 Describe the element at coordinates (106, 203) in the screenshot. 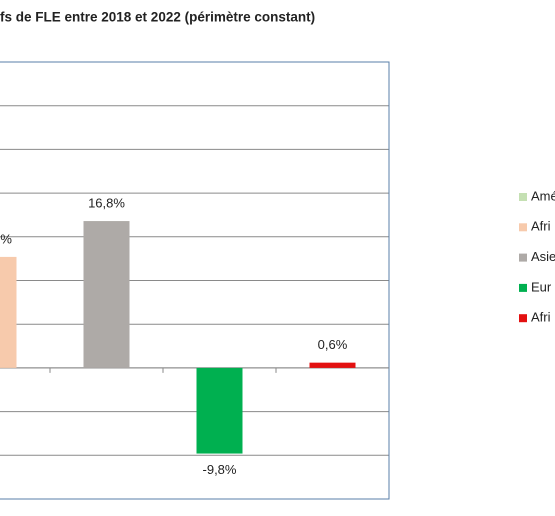

I see `data-label: 16,8%` at that location.